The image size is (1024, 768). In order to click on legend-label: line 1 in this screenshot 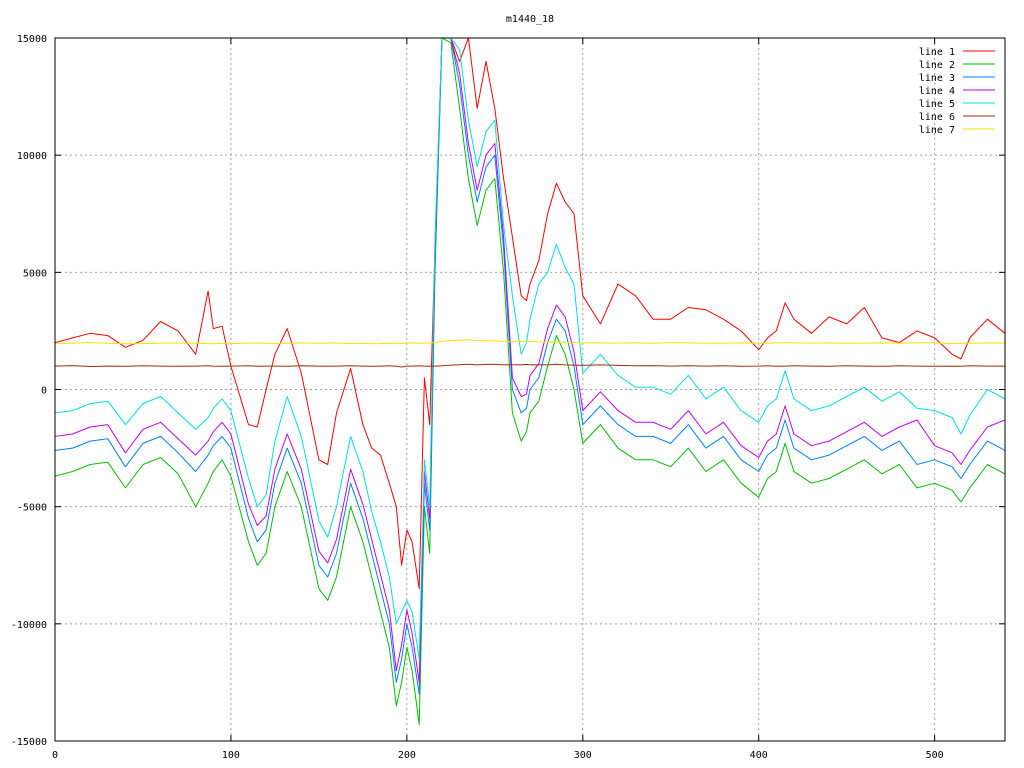, I will do `click(937, 52)`.